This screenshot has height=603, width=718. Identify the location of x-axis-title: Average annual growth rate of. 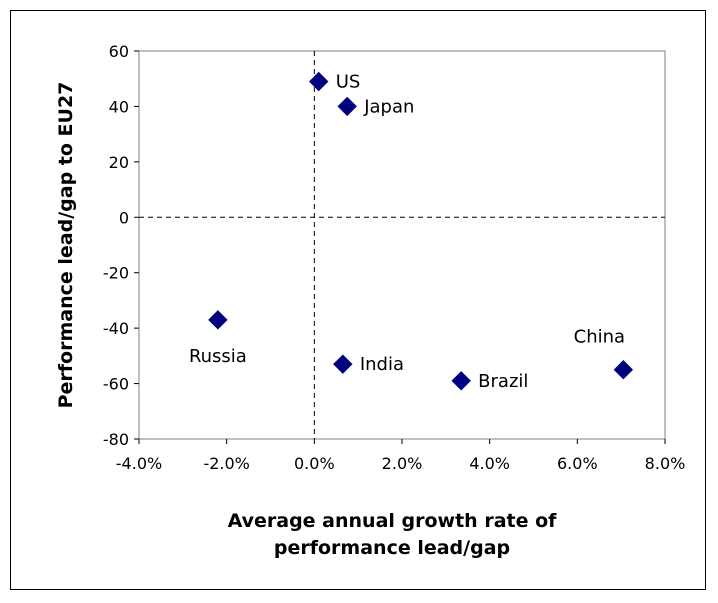
(393, 521).